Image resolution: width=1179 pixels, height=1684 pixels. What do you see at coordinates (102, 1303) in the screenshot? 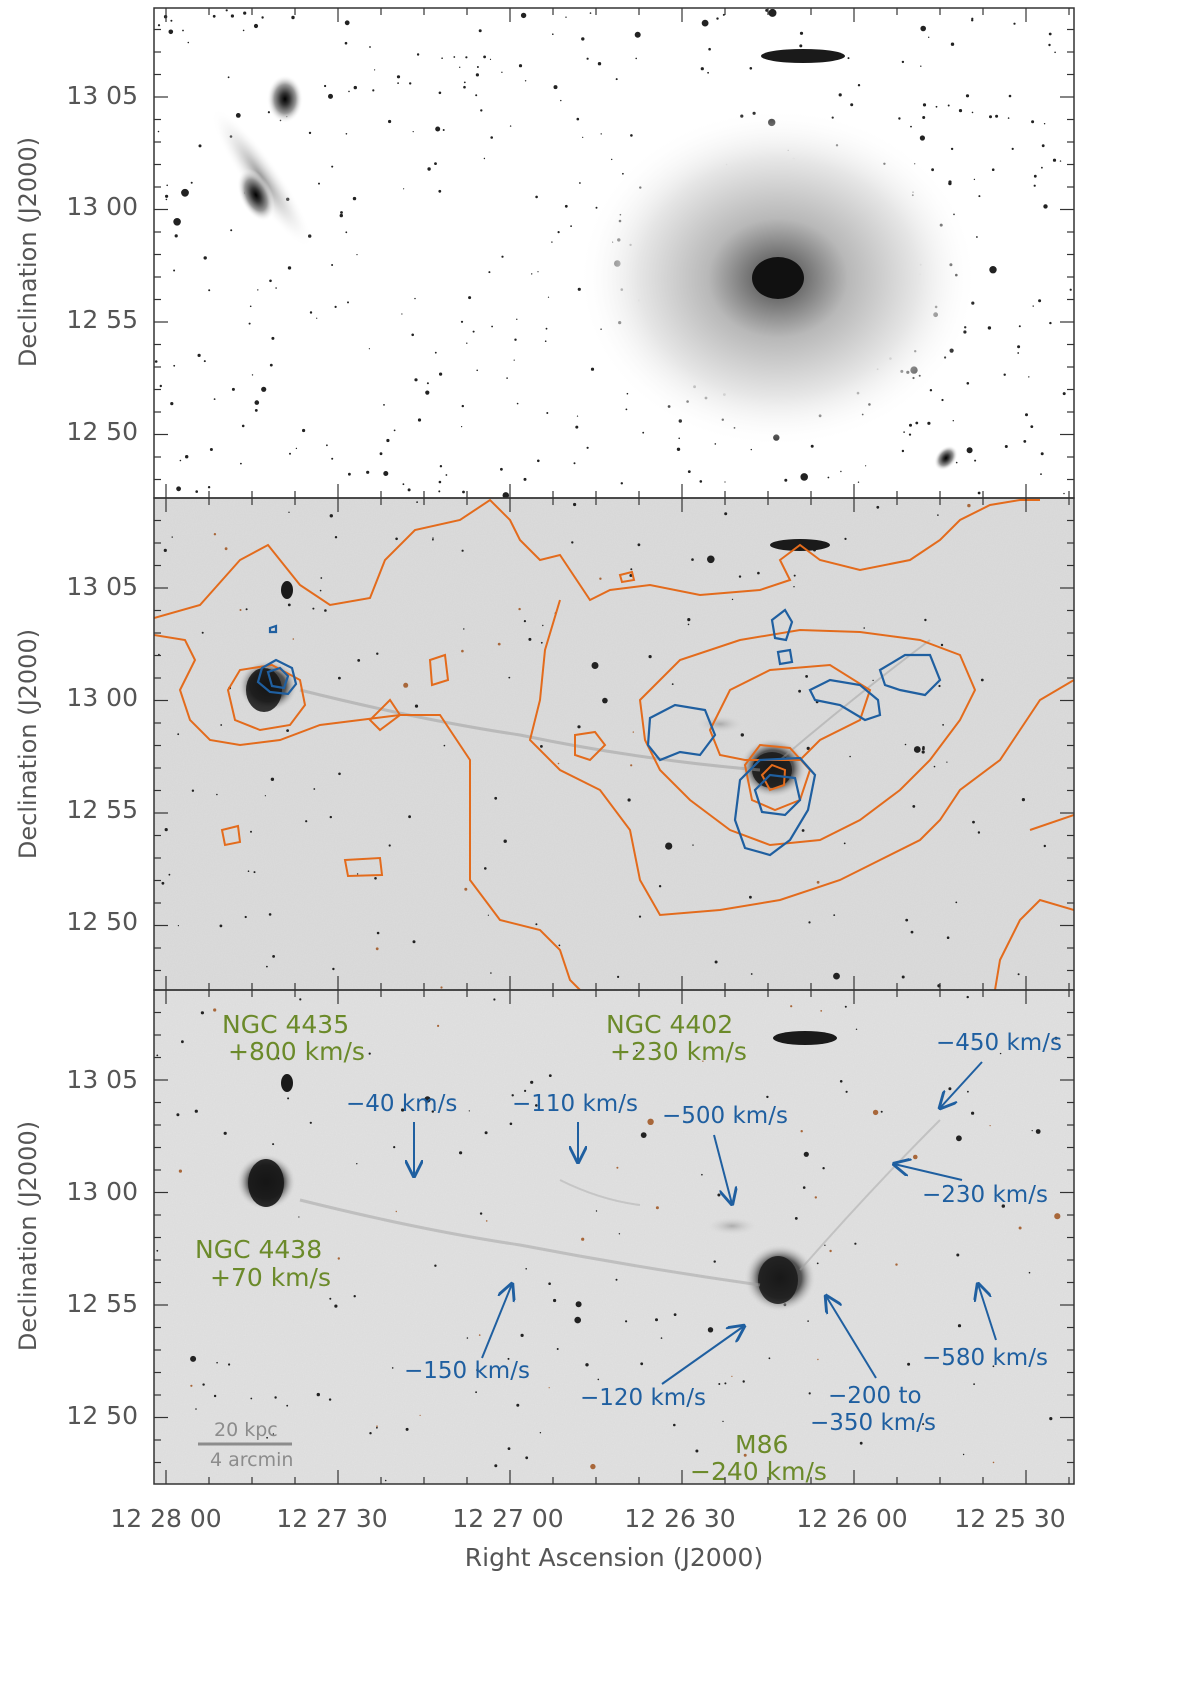
I see `dec-tick-p3-3: 12 55` at bounding box center [102, 1303].